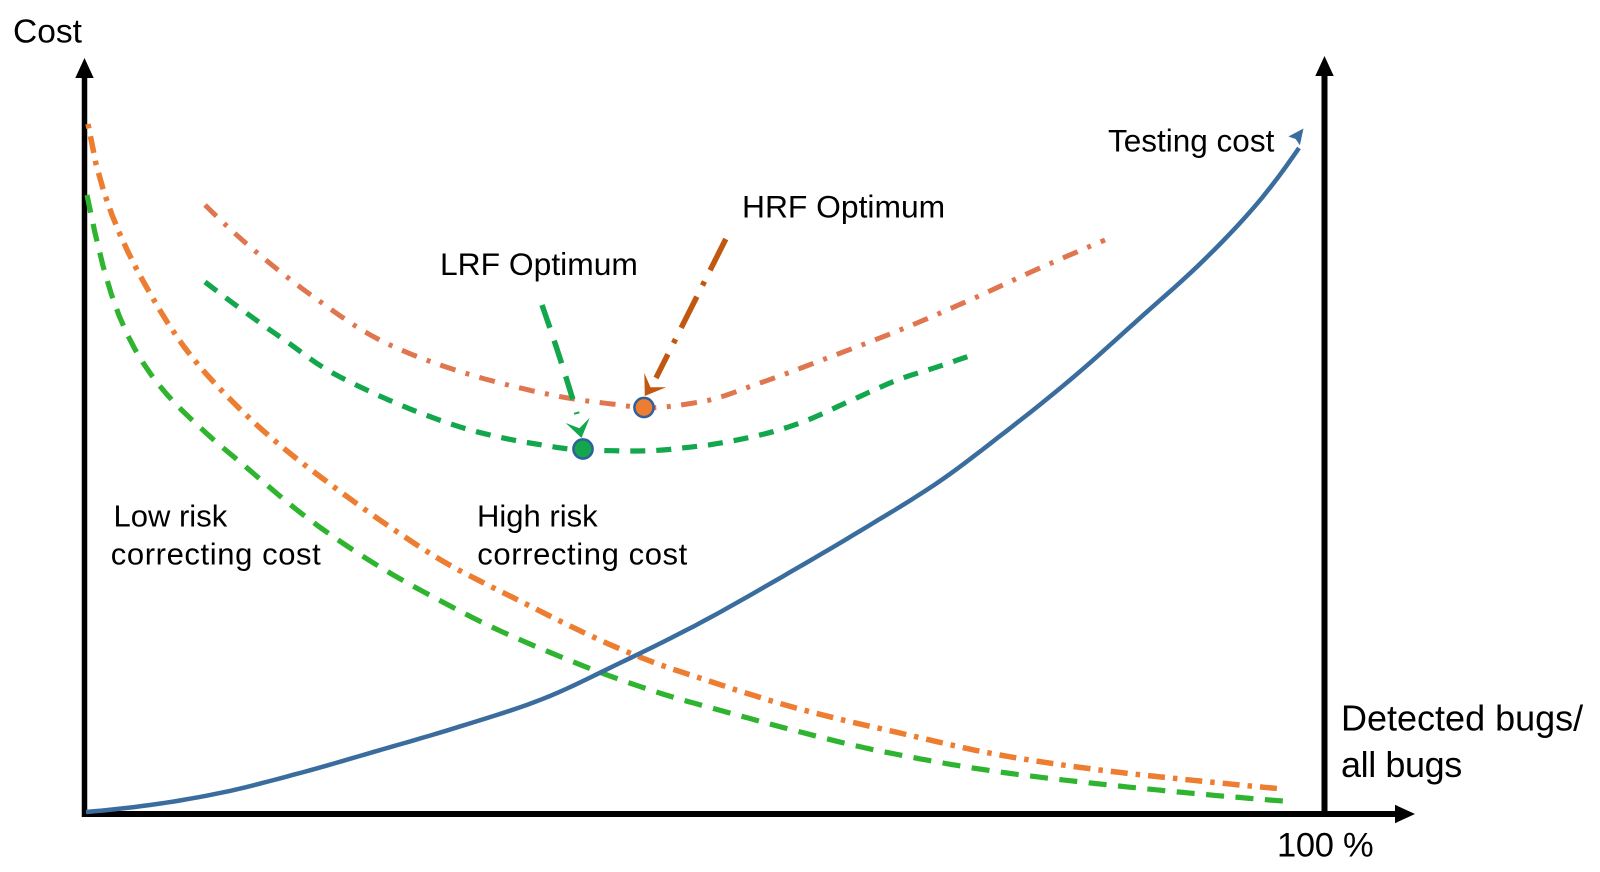 This screenshot has height=872, width=1600. Describe the element at coordinates (537, 515) in the screenshot. I see `svg-text: High risk` at that location.